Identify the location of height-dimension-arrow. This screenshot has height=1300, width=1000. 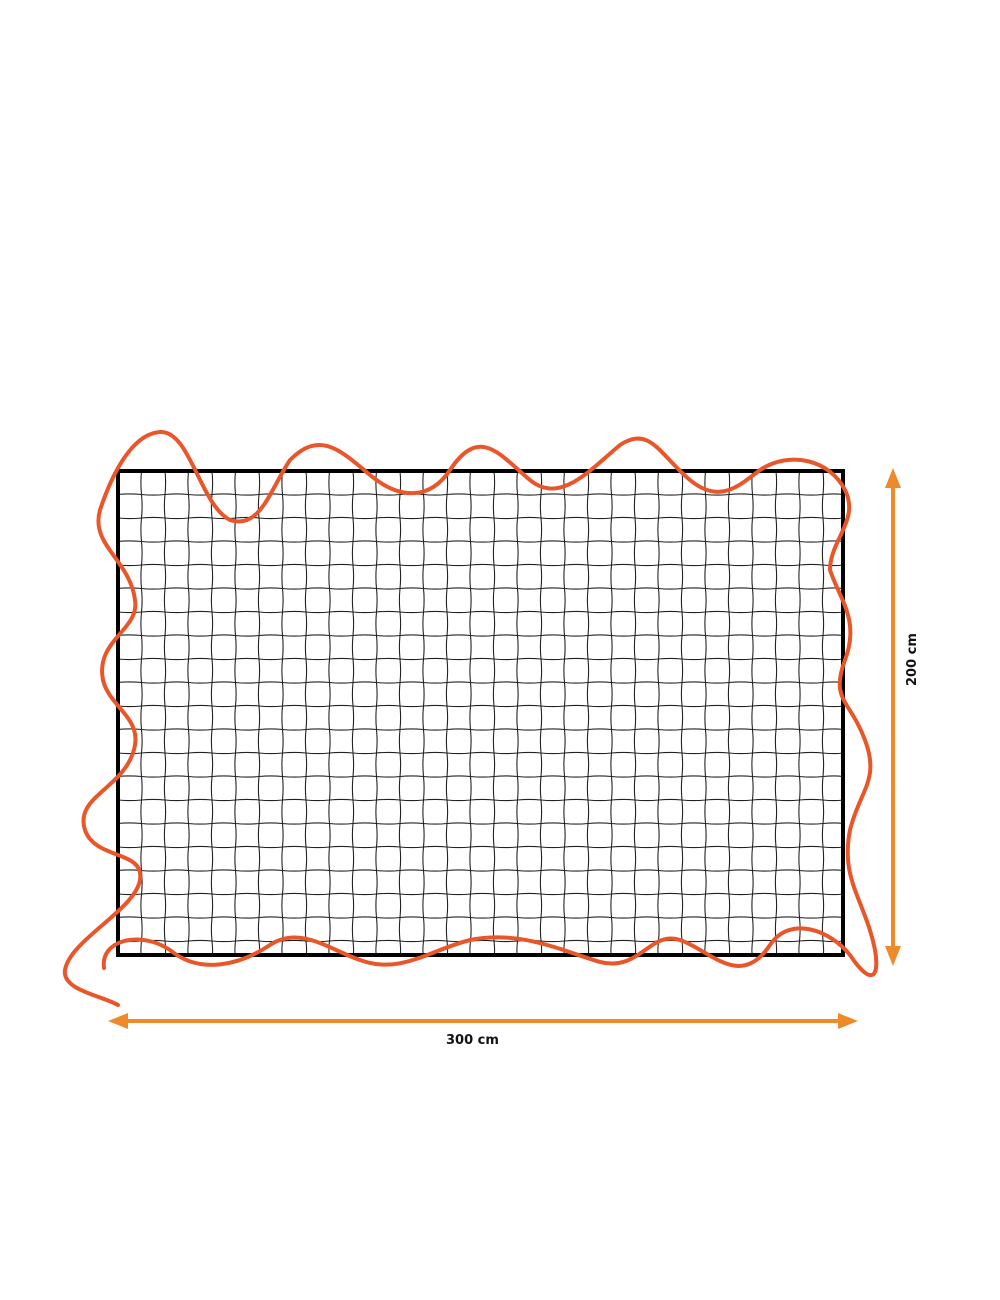
(893, 717).